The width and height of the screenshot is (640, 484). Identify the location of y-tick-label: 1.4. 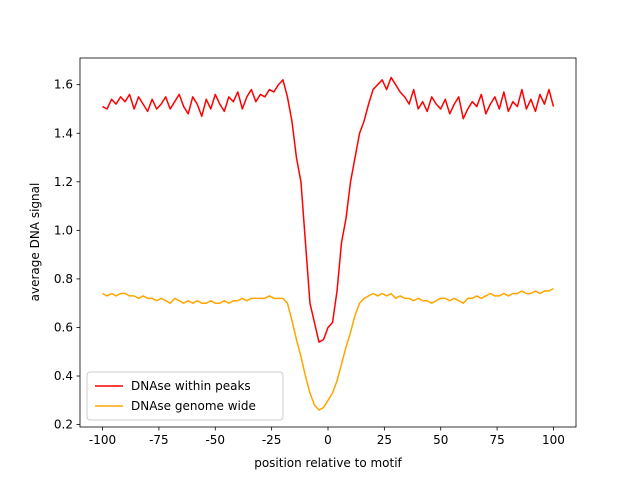
(63, 133).